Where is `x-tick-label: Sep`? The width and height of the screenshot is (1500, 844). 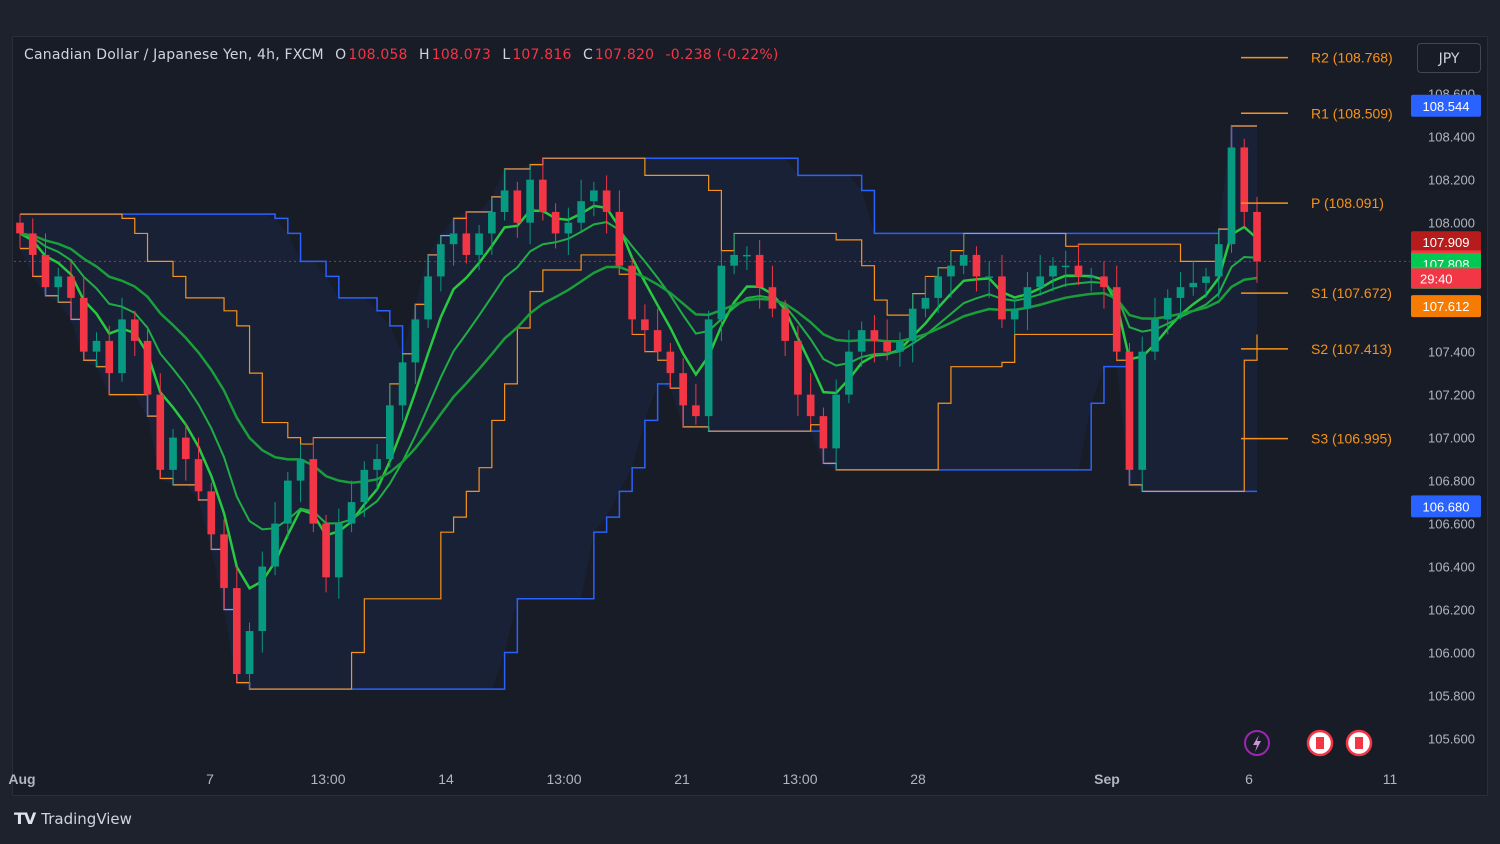 x-tick-label: Sep is located at coordinates (1107, 779).